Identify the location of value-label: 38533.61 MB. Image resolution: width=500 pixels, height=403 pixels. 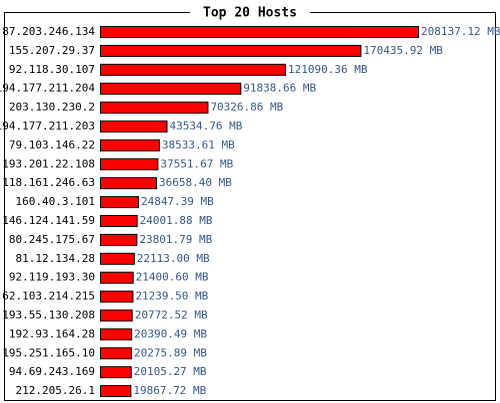
(198, 144).